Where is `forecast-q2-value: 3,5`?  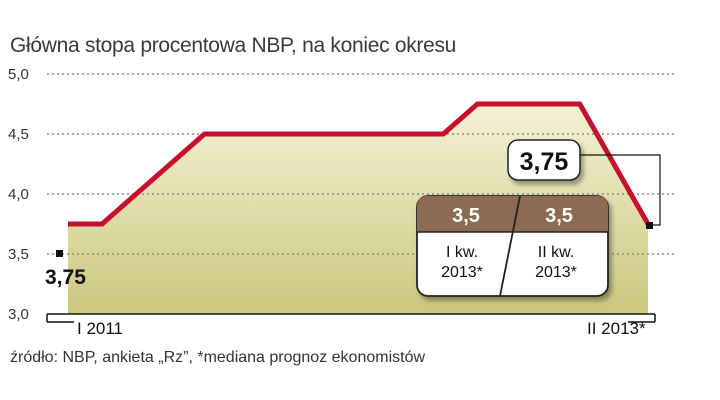 forecast-q2-value: 3,5 is located at coordinates (559, 216).